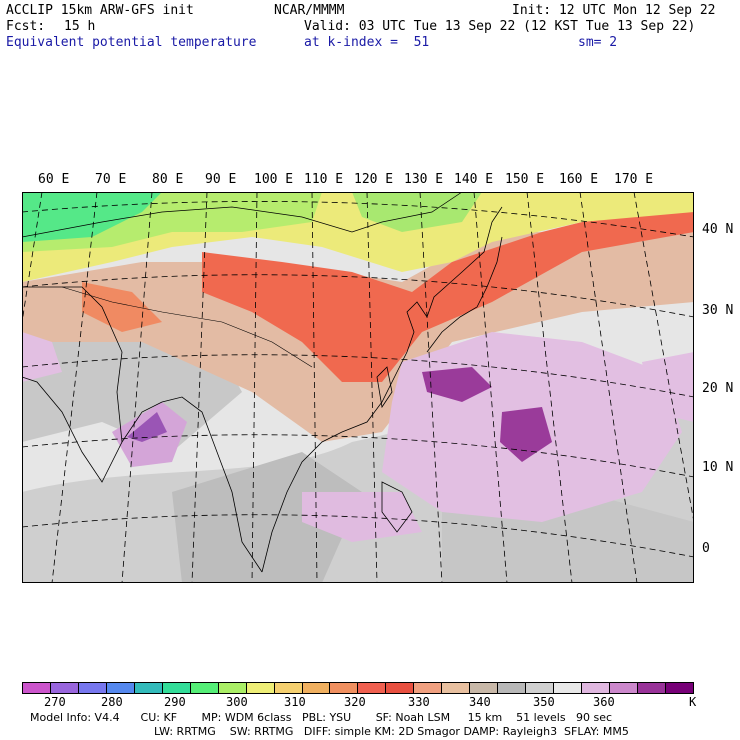 The image size is (740, 740). I want to click on level-info: at k-index = 51, so click(367, 42).